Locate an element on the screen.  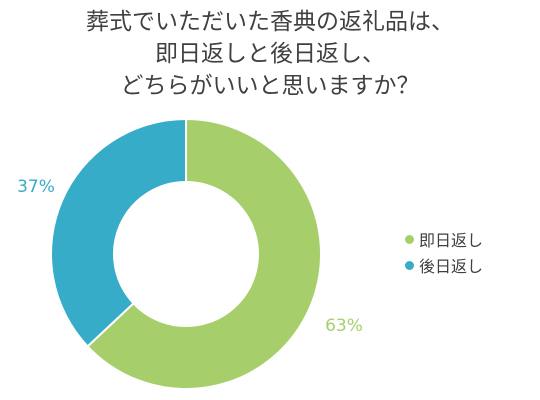
legend-item-gojitsu: 後日返し is located at coordinates (444, 265).